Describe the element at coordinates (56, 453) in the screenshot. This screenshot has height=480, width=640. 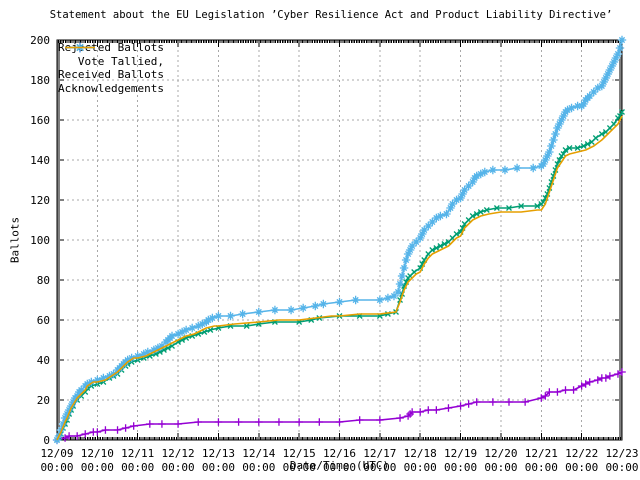
I see `x-tick-label: 12/09` at that location.